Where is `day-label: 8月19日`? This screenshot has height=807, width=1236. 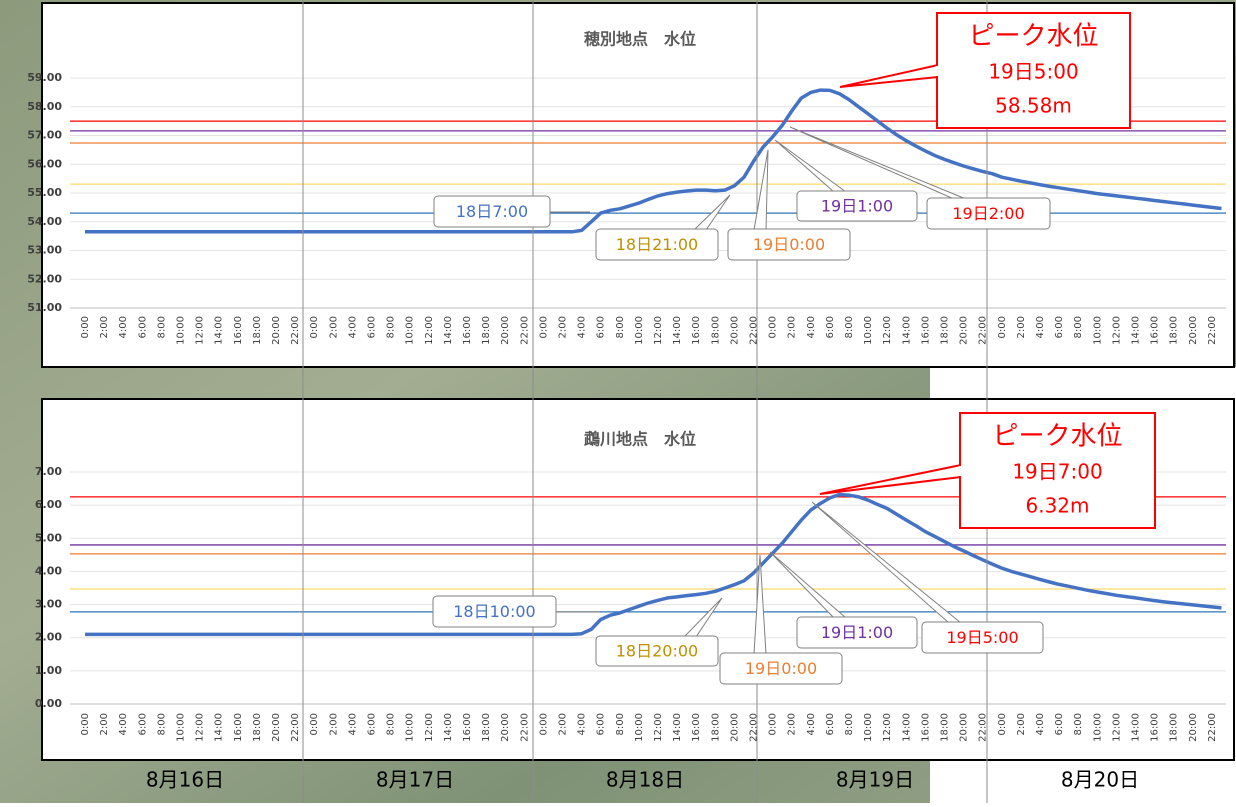 day-label: 8月19日 is located at coordinates (875, 780).